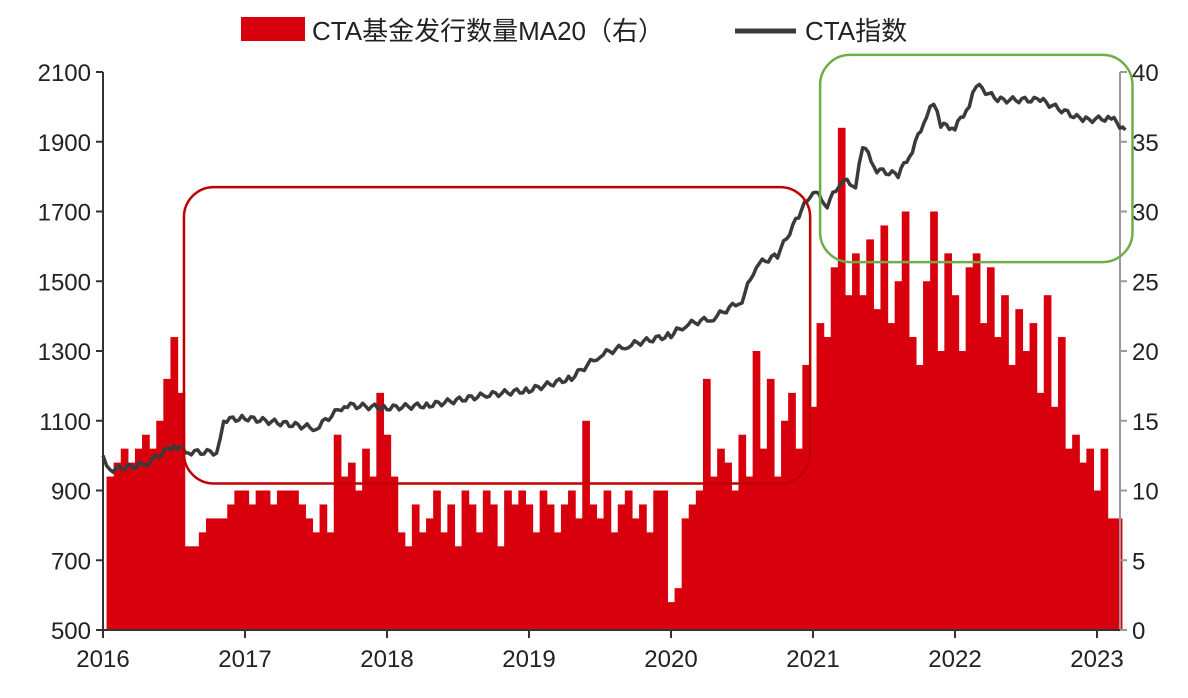  What do you see at coordinates (976, 158) in the screenshot?
I see `highlight-box-green` at bounding box center [976, 158].